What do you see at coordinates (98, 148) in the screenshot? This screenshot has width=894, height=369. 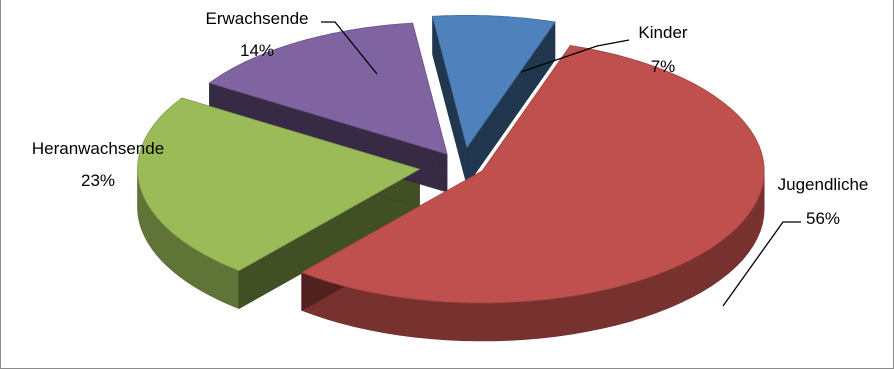 I see `label-heranwachsende: Heranwachsende` at bounding box center [98, 148].